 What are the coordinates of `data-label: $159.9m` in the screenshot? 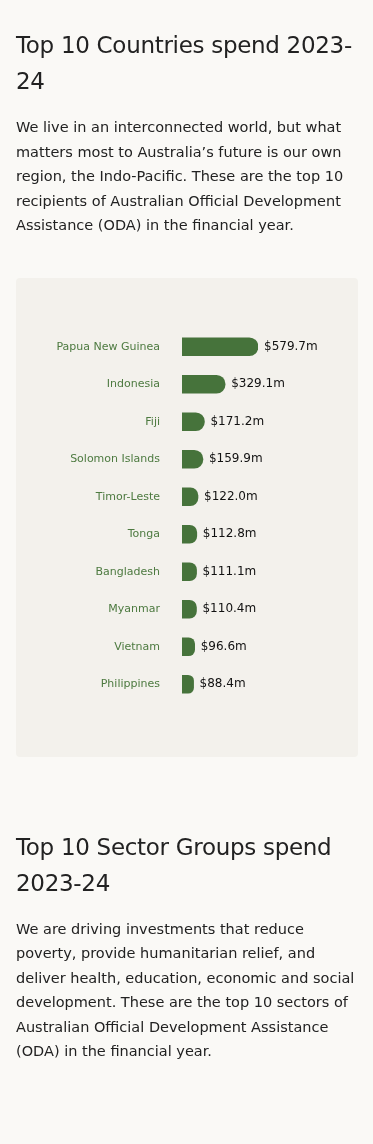 It's located at (235, 457).